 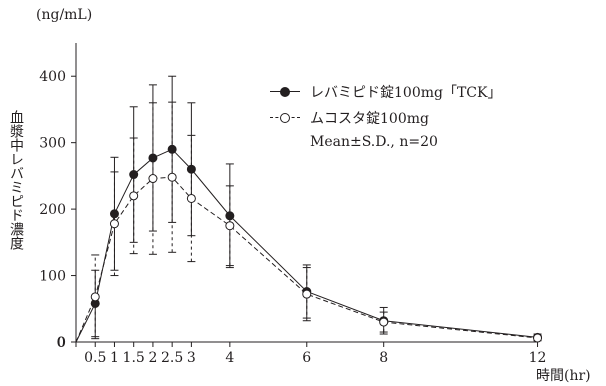 What do you see at coordinates (16, 180) in the screenshot?
I see `y-axis-title: 血漿中レバミピド濃度` at bounding box center [16, 180].